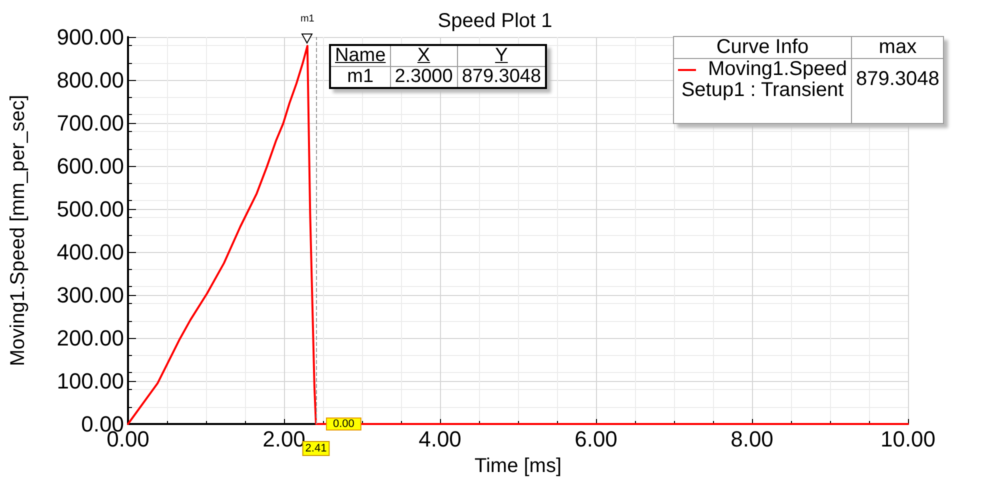  I want to click on annotation: Y, so click(501, 55).